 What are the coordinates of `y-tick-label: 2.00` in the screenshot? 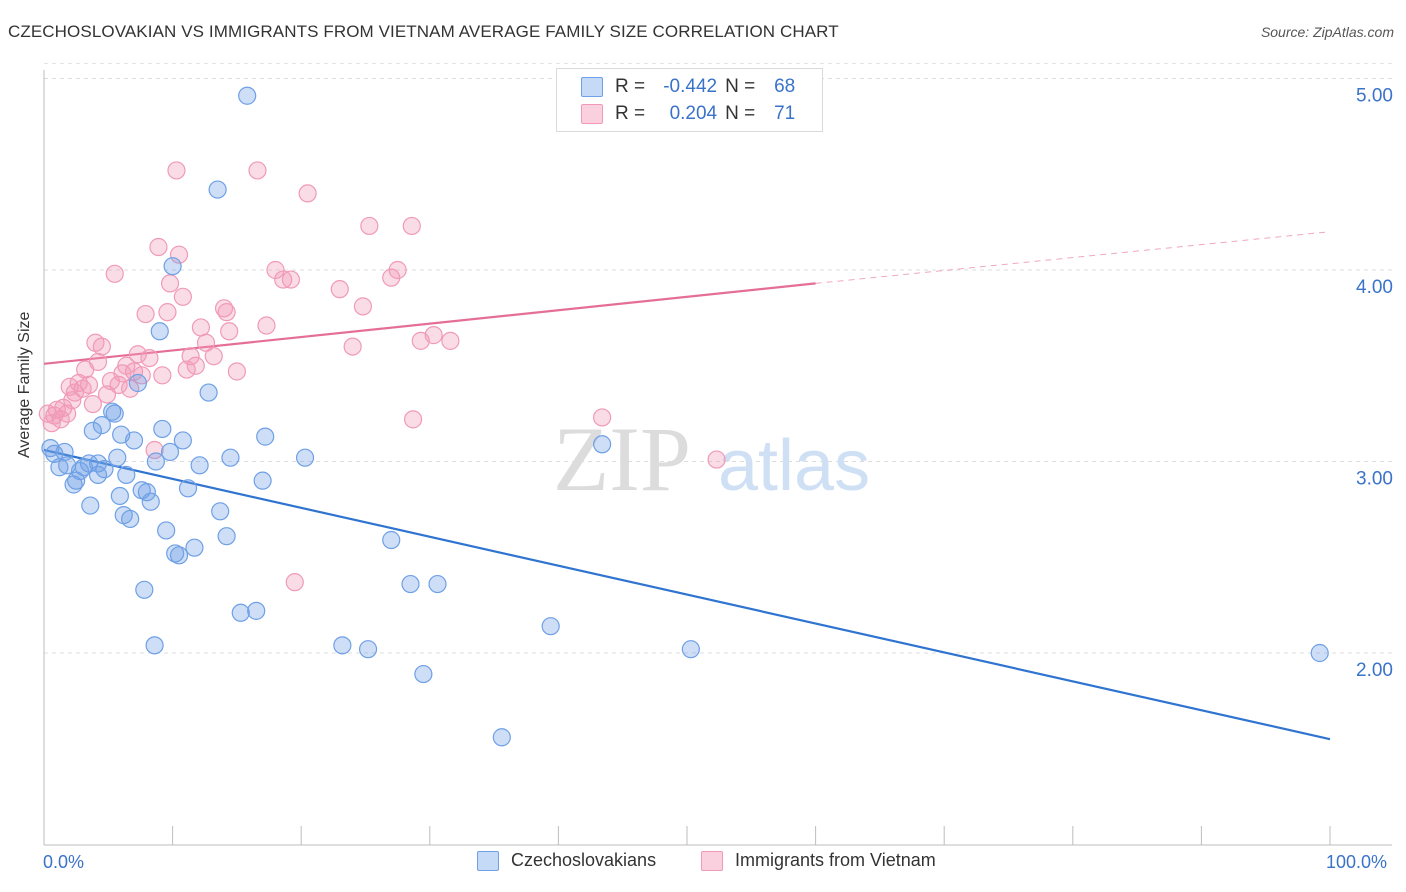 It's located at (1374, 670).